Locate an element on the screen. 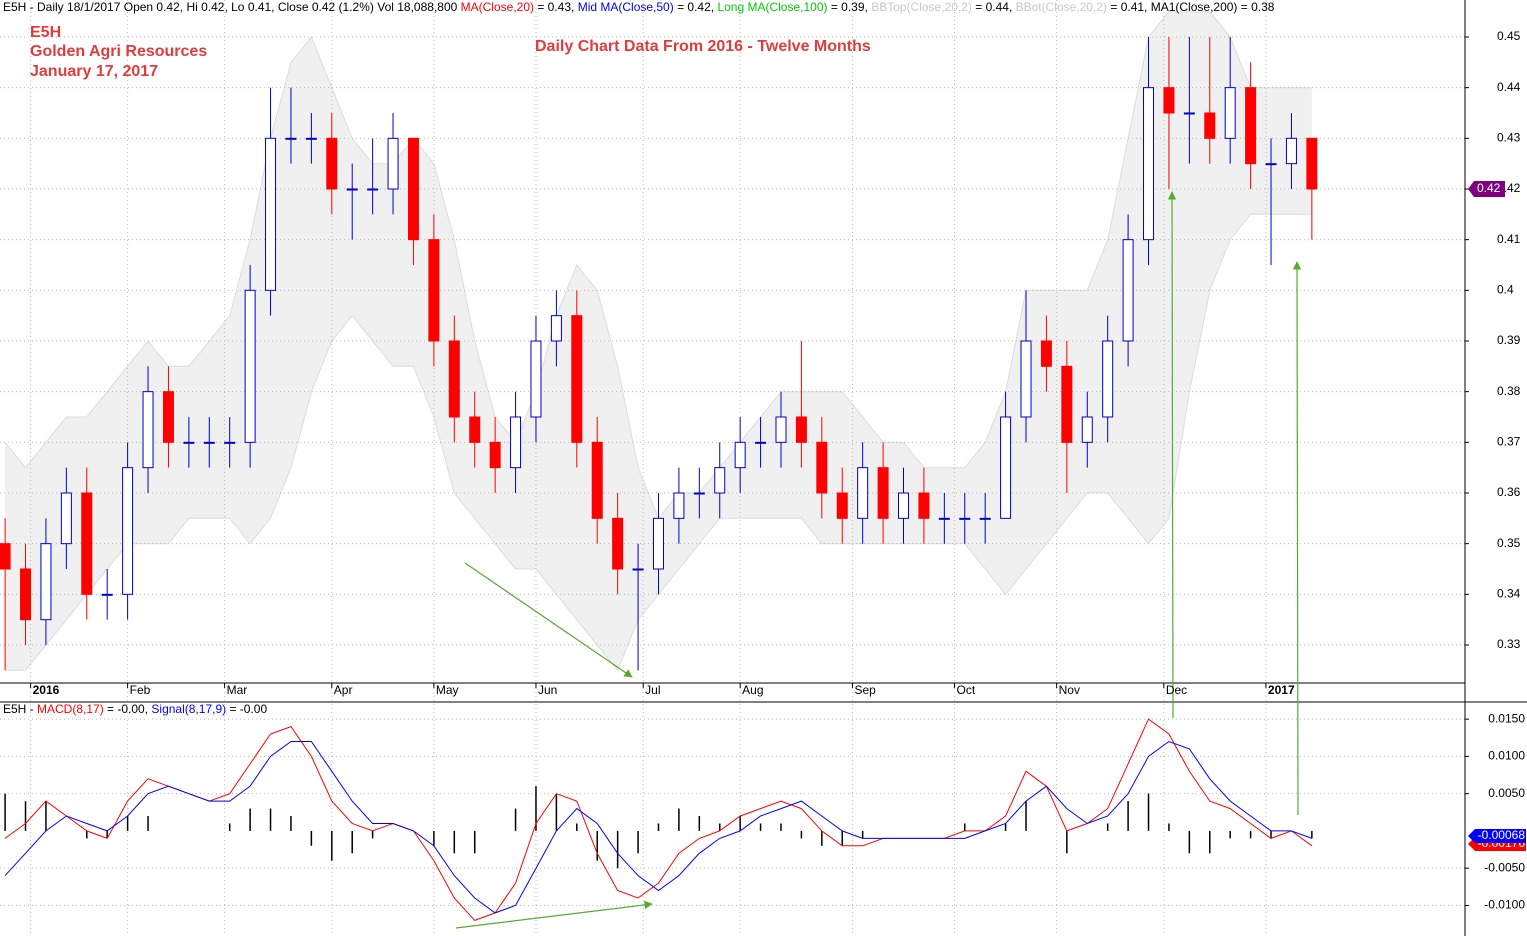 Image resolution: width=1527 pixels, height=936 pixels. header-segment: Mid MA(Close,50) is located at coordinates (626, 7).